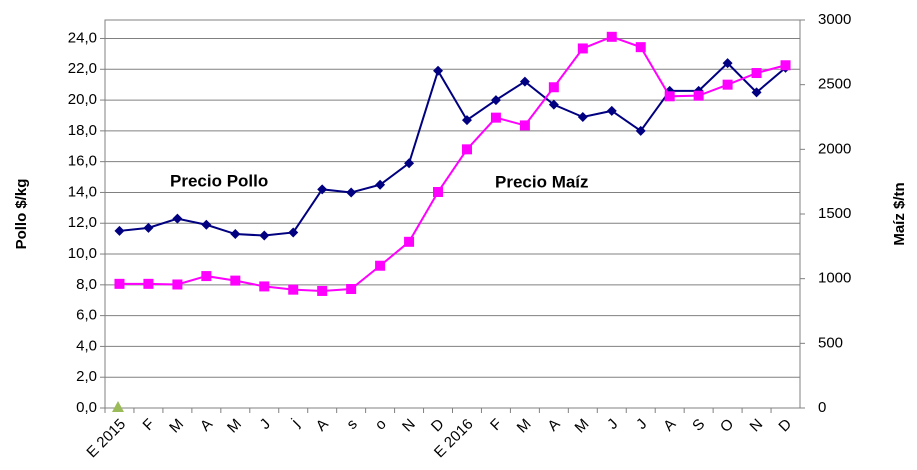 The image size is (917, 470). Describe the element at coordinates (86, 284) in the screenshot. I see `y-tick-label: 8,0` at that location.